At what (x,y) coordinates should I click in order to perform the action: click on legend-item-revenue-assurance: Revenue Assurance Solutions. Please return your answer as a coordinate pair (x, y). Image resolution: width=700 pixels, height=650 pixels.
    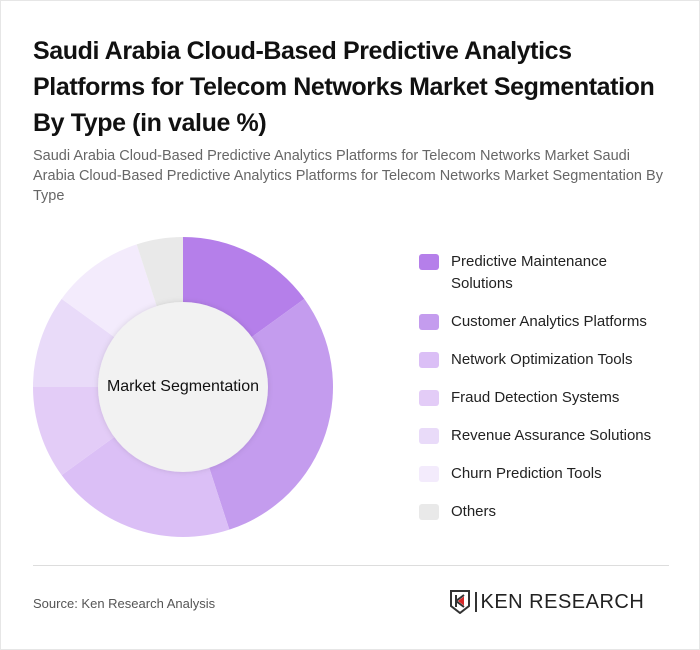
    Looking at the image, I should click on (554, 436).